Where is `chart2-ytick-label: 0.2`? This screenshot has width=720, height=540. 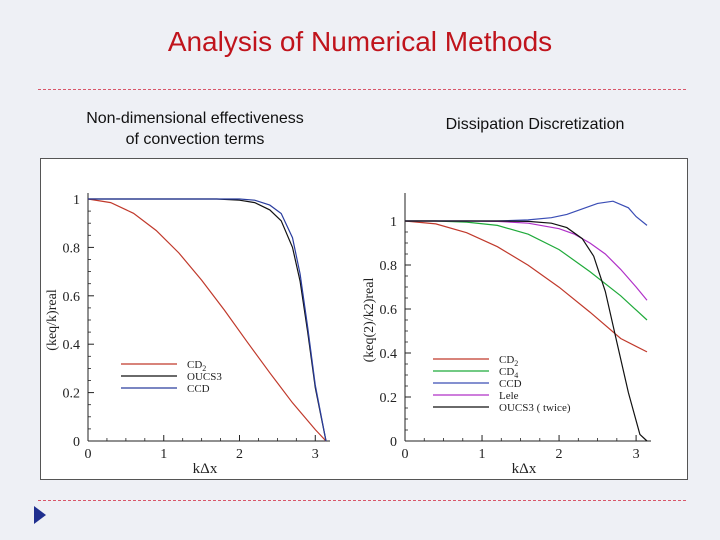 chart2-ytick-label: 0.2 is located at coordinates (389, 398).